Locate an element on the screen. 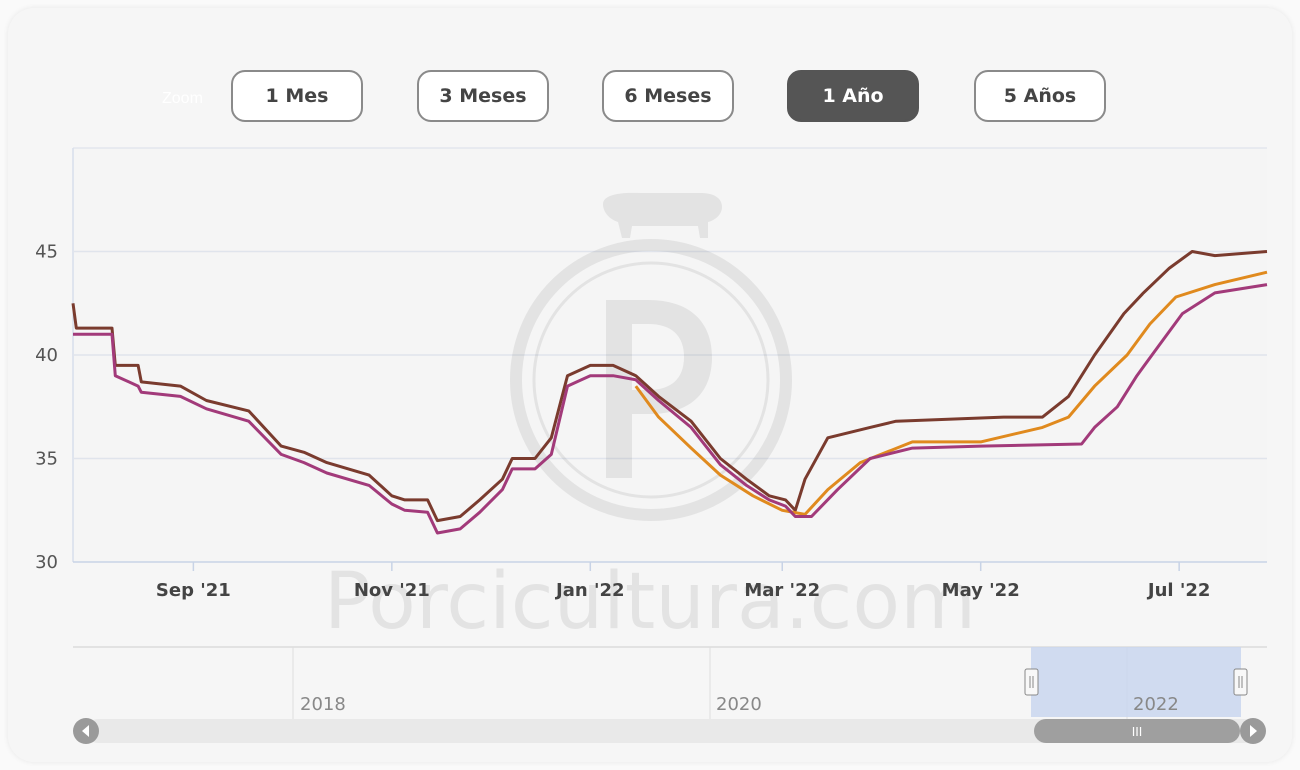 Image resolution: width=1300 pixels, height=770 pixels. navigator-year-label: 2020 is located at coordinates (739, 704).